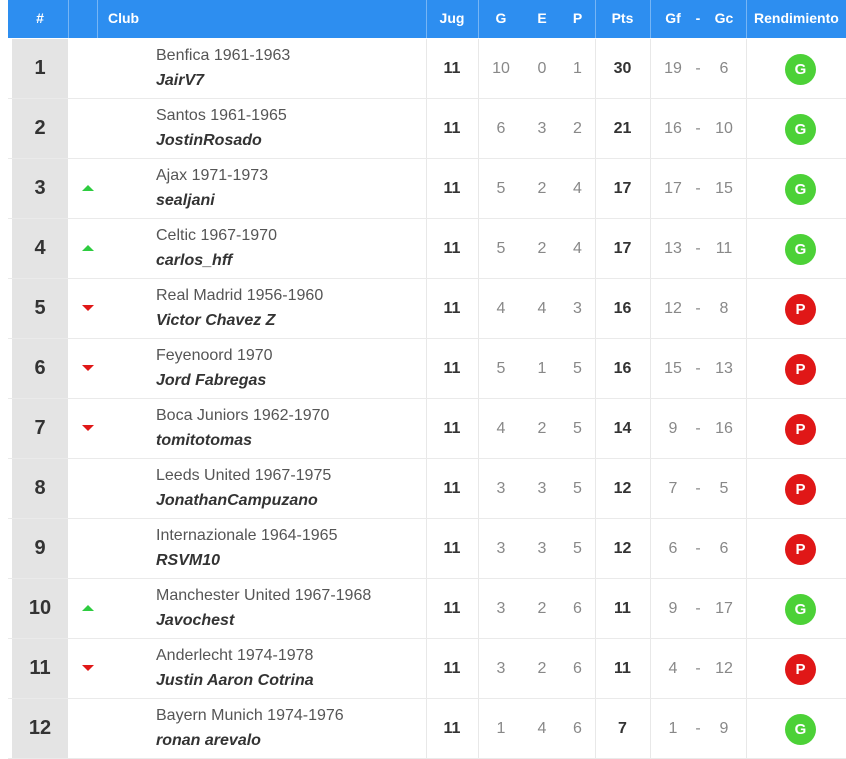 This screenshot has height=759, width=846. Describe the element at coordinates (291, 669) in the screenshot. I see `club-cell: Anderlecht 1974-1978 Justin Aaron Cotrina` at that location.